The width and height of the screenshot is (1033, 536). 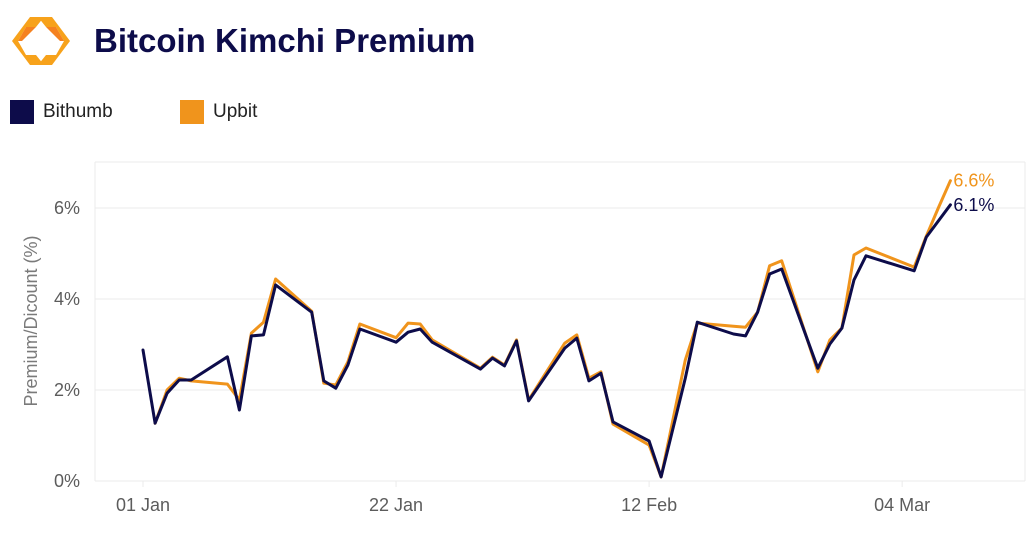 What do you see at coordinates (285, 40) in the screenshot?
I see `page-title: Bitcoin Kimchi Premium` at bounding box center [285, 40].